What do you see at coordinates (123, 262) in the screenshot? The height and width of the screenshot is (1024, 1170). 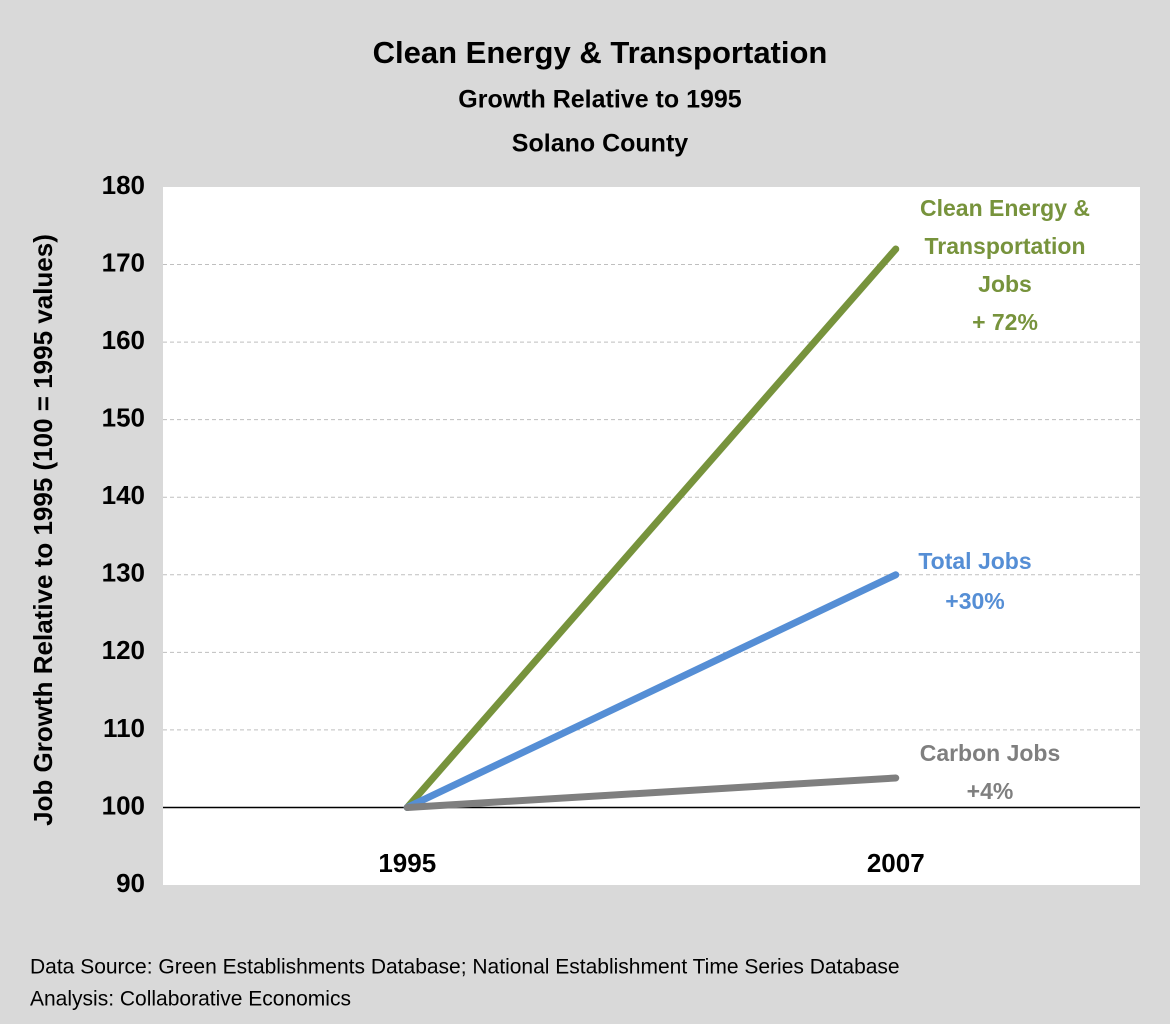 I see `y-tick-label: 170` at bounding box center [123, 262].